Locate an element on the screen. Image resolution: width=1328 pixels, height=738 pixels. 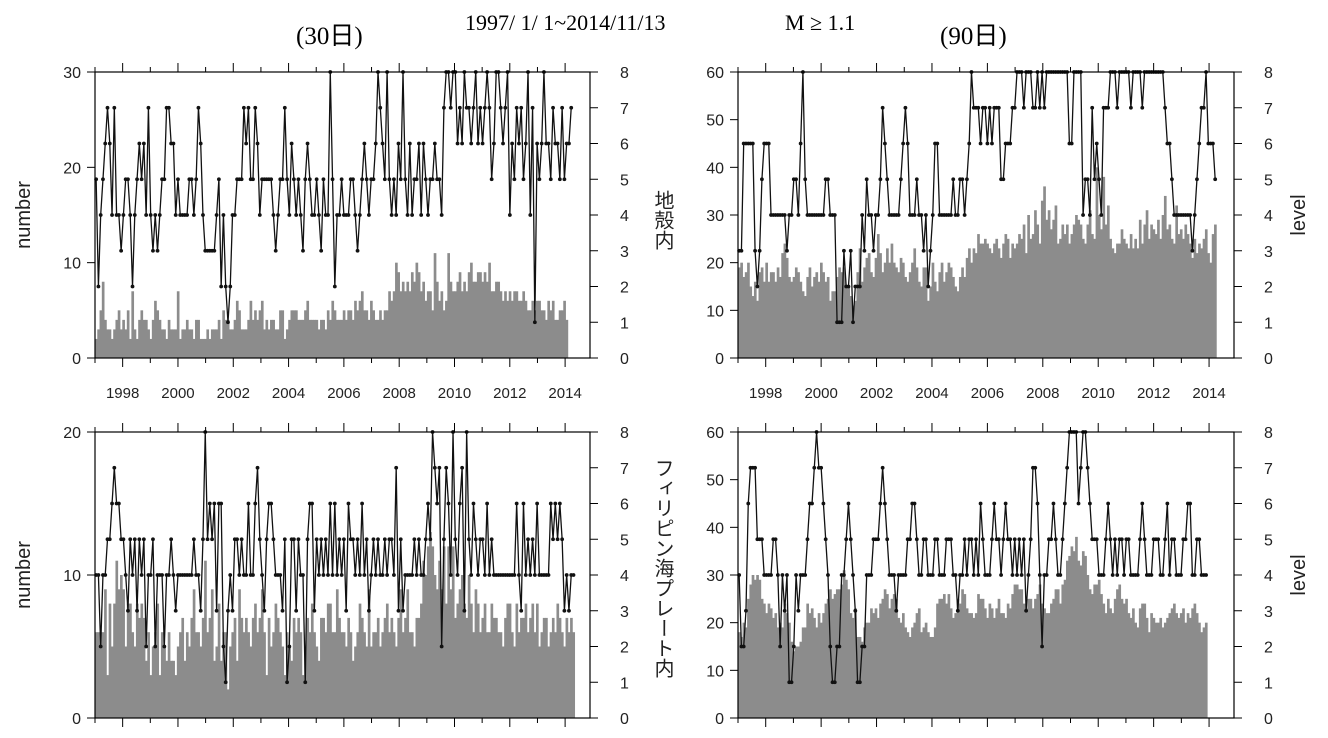
y2-tick-label: 0 is located at coordinates (1268, 719).